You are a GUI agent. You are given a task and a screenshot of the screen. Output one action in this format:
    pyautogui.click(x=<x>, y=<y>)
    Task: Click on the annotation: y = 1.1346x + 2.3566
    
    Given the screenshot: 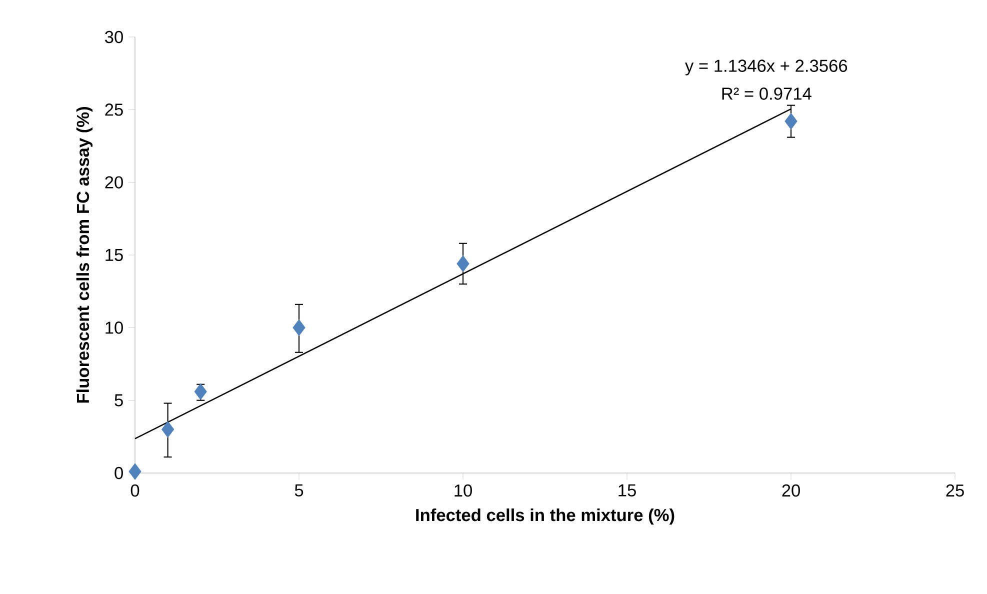 What is the action you would take?
    pyautogui.click(x=766, y=68)
    